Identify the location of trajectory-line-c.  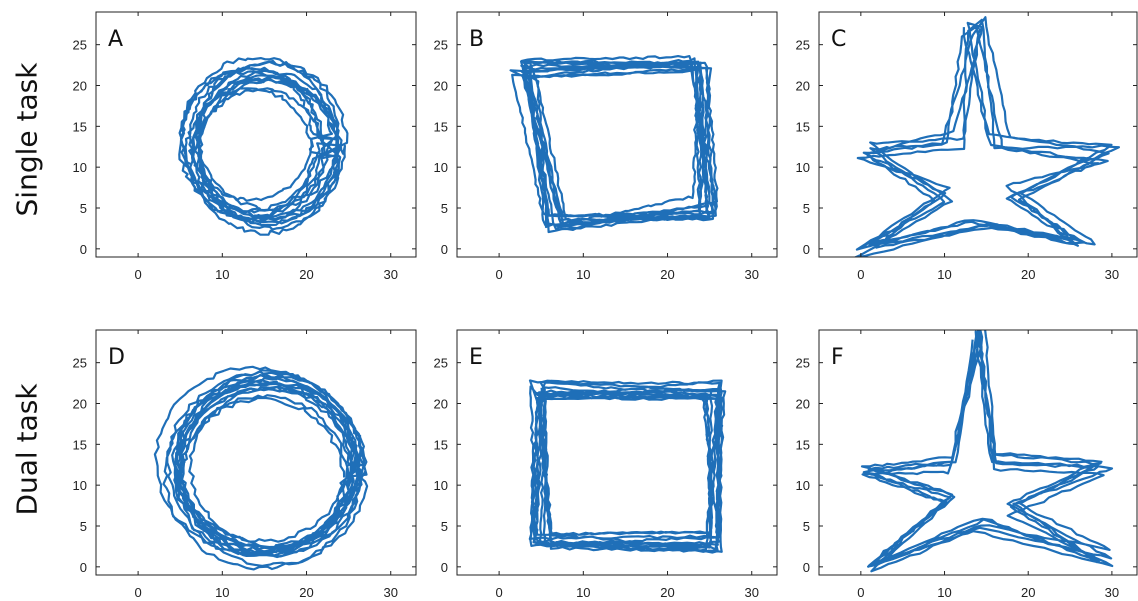
(986, 136).